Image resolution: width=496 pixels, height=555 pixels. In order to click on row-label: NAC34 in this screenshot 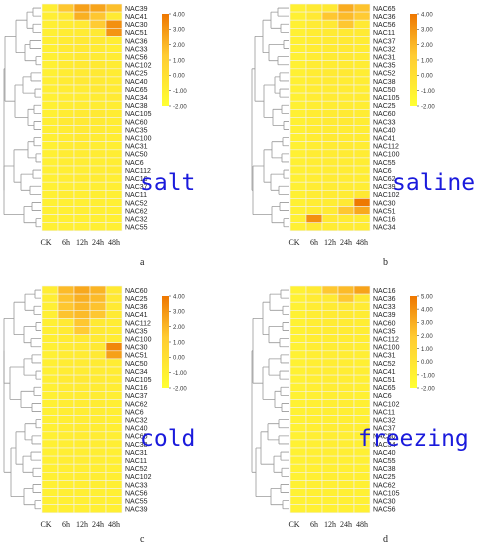, I will do `click(384, 445)`.